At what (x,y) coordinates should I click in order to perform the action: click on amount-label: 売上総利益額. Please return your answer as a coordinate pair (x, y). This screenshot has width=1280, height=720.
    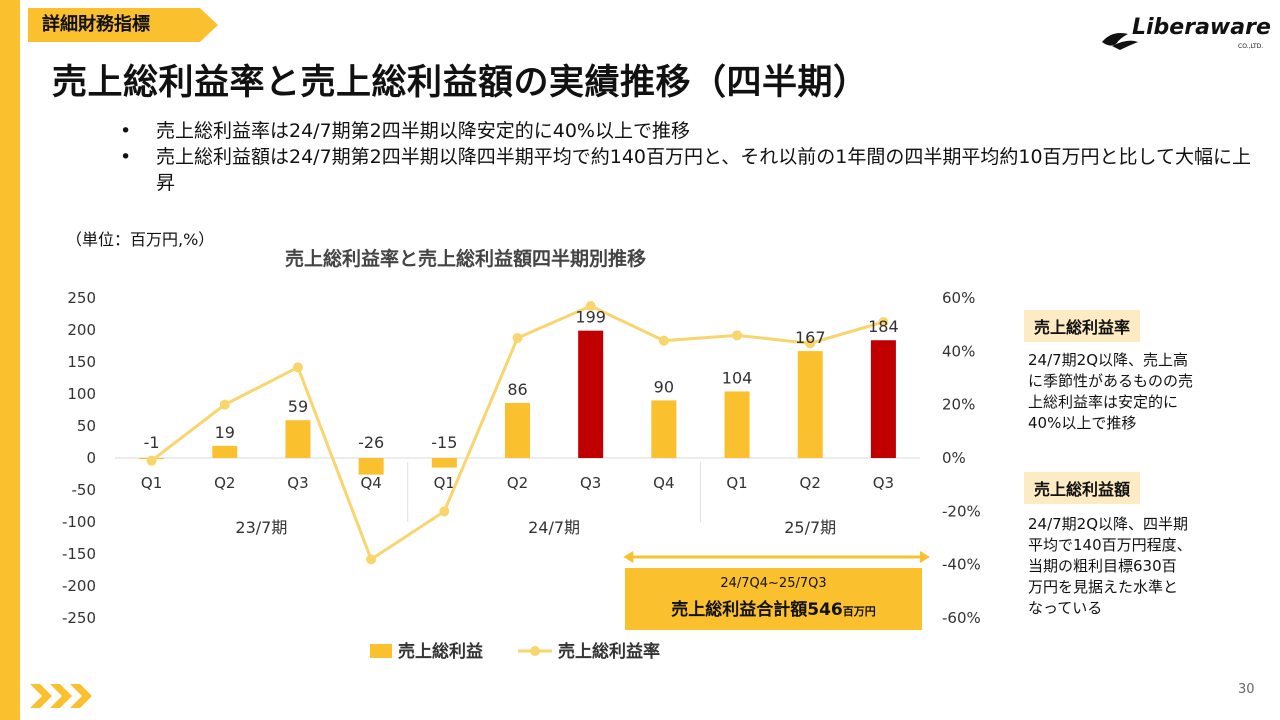
    Looking at the image, I should click on (1082, 488).